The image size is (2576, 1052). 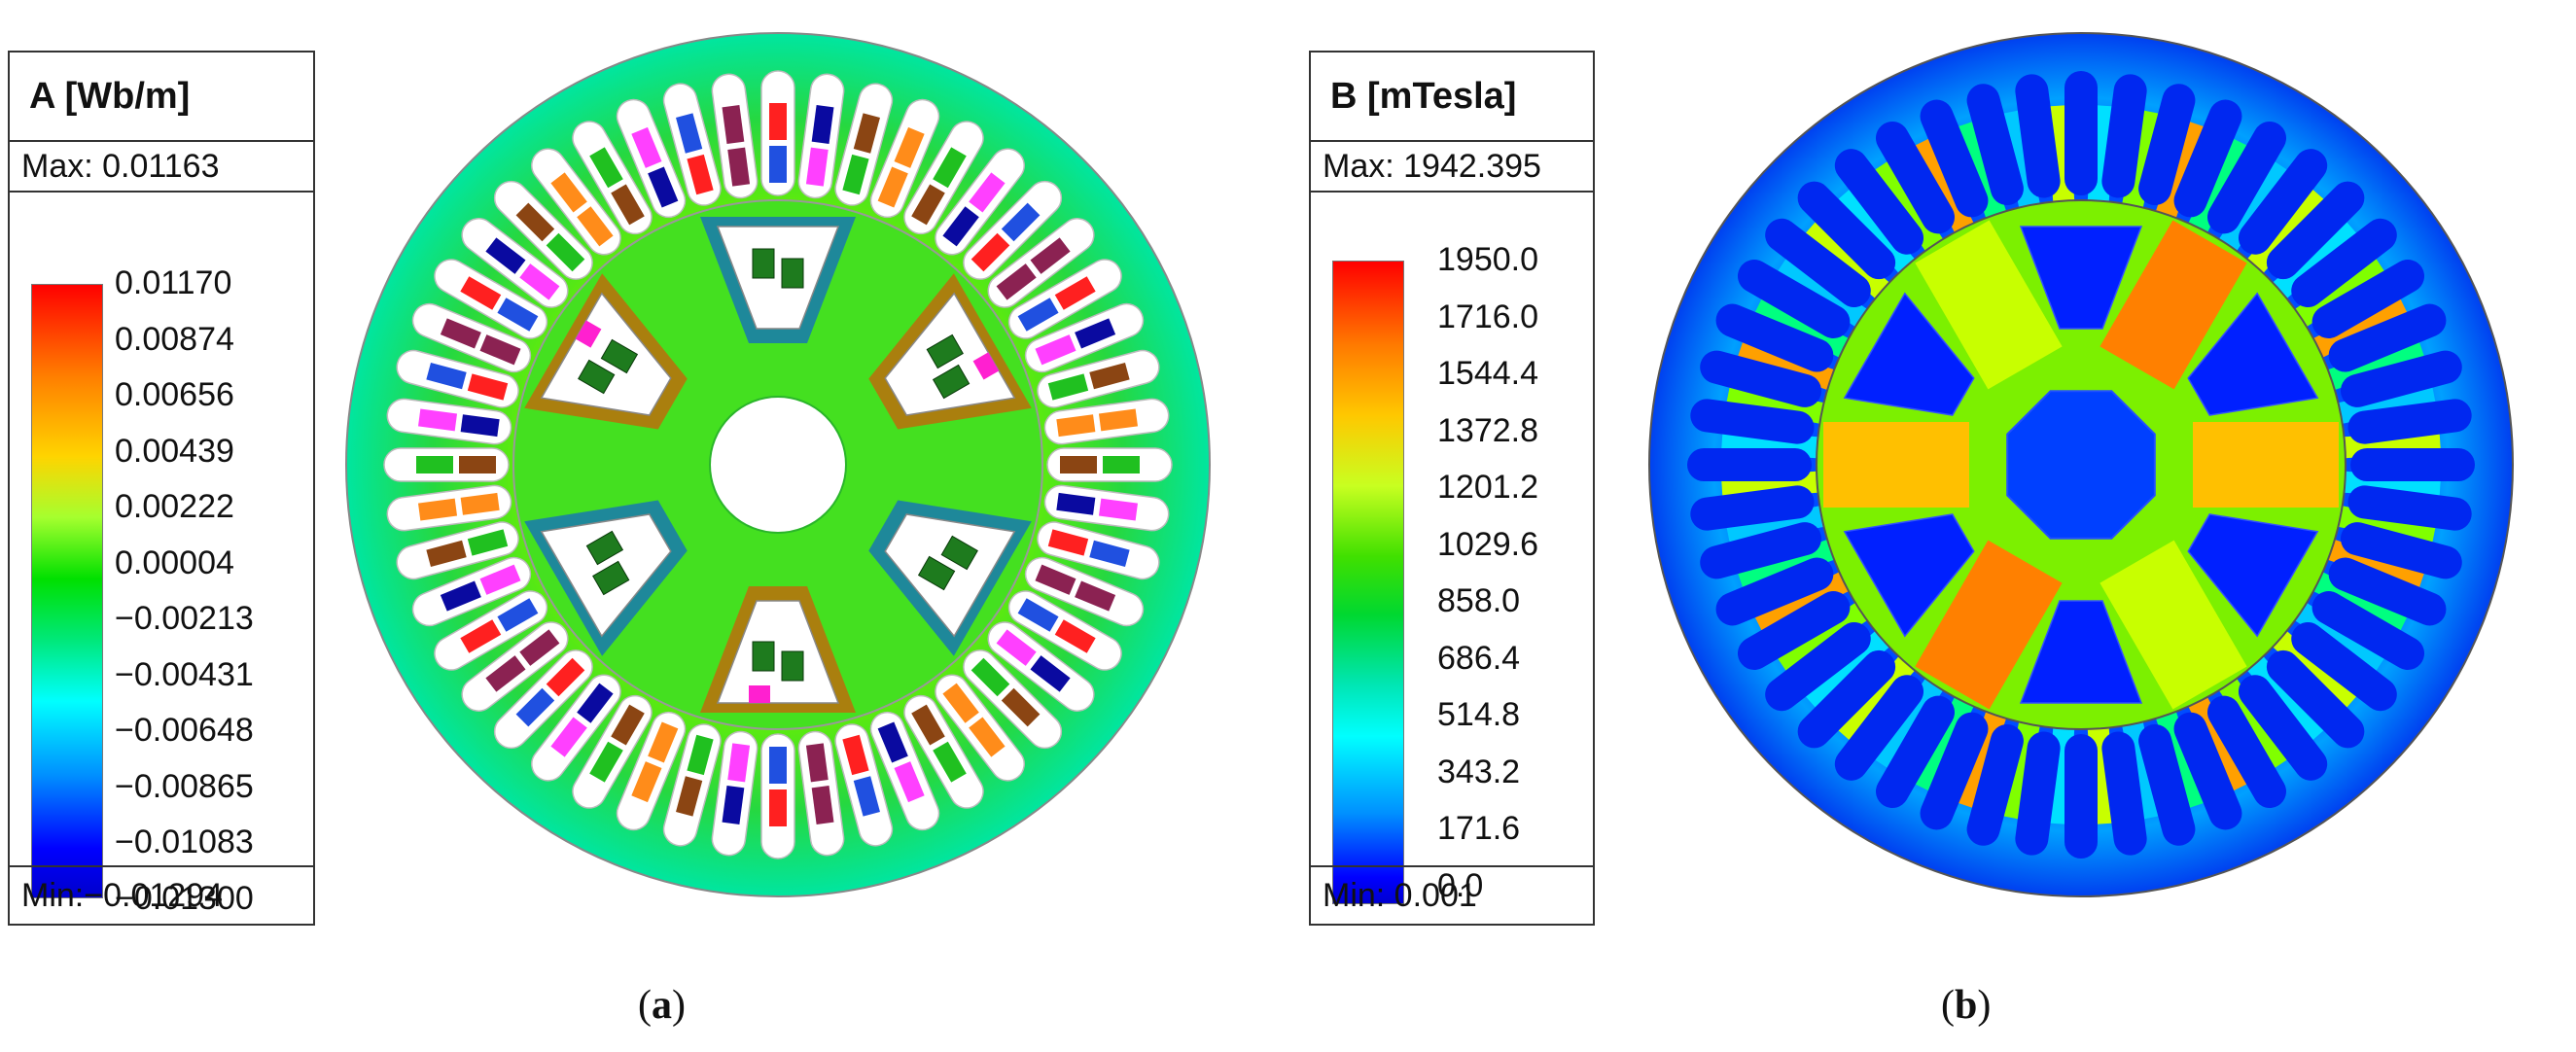 What do you see at coordinates (67, 591) in the screenshot?
I see `legend-a-colorbar` at bounding box center [67, 591].